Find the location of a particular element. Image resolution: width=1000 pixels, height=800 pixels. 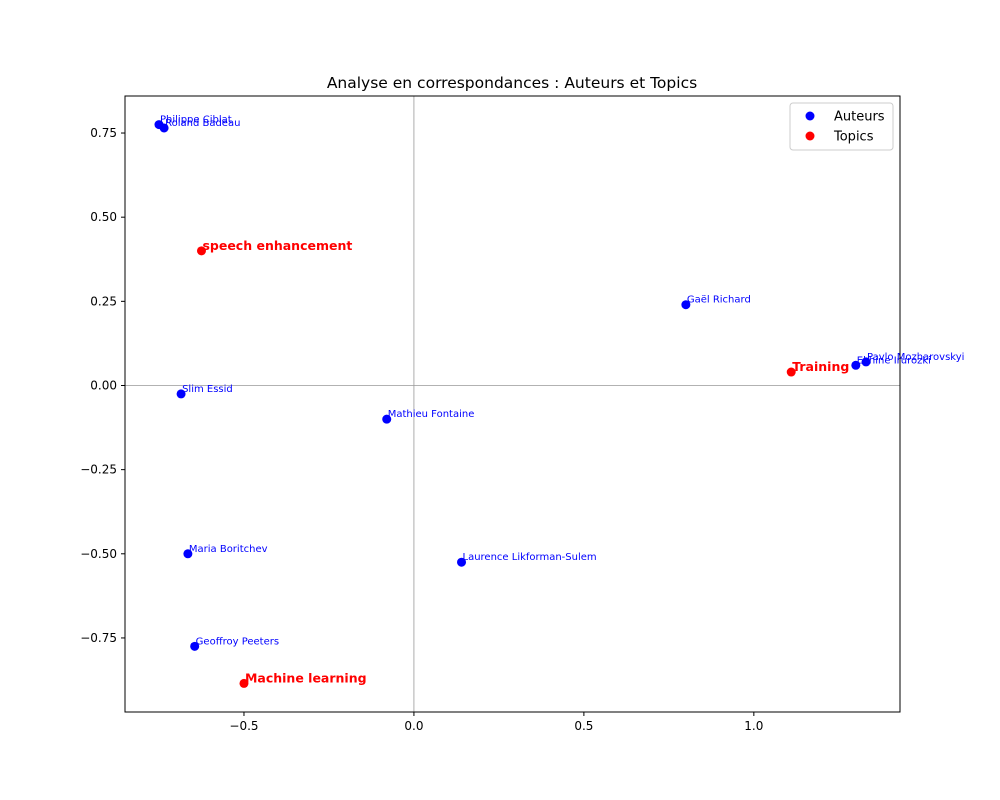

author-label: Geoffroy Peeters is located at coordinates (237, 641).